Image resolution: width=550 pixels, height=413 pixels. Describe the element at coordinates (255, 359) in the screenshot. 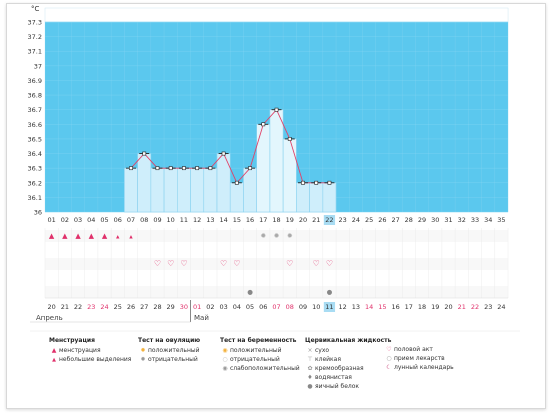

I see `legend-item: отрицательный` at that location.